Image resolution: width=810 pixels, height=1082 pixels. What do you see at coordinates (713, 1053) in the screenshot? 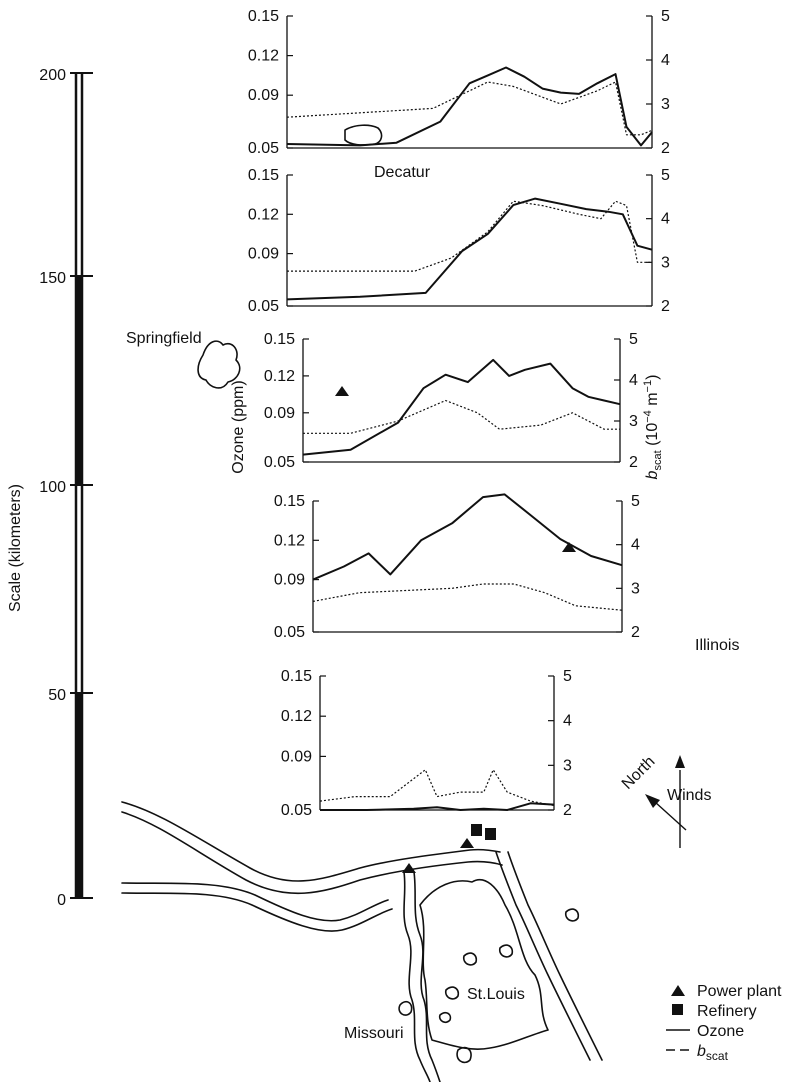
I see `legend-bscat-label: bscat` at bounding box center [713, 1053].